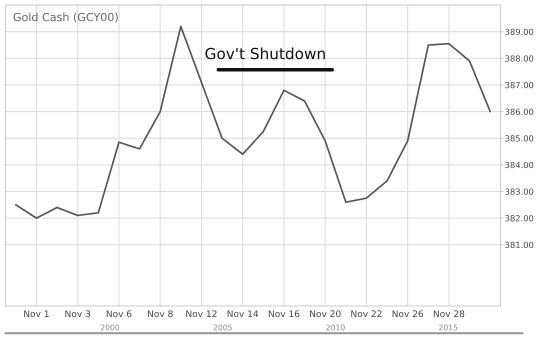  I want to click on x-tick-label: Nov 20, so click(325, 314).